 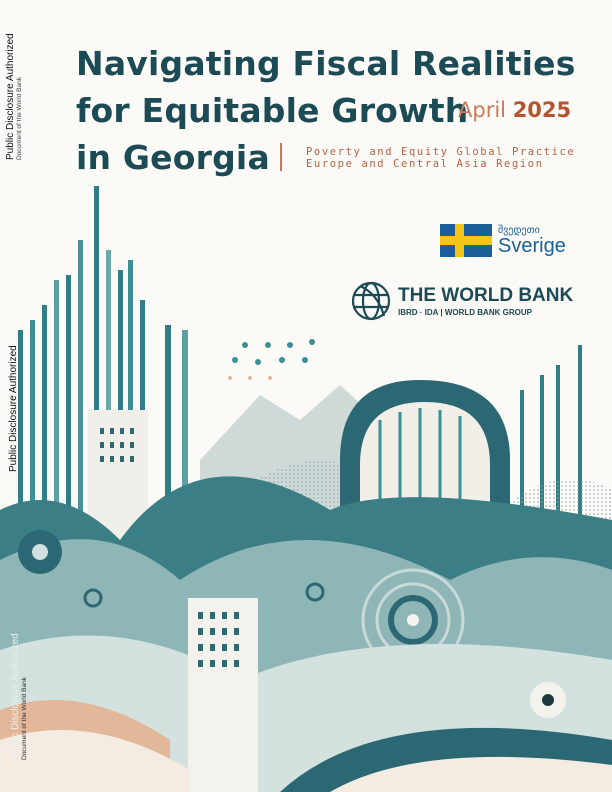 I want to click on sweden-name: Sverige, so click(x=532, y=246).